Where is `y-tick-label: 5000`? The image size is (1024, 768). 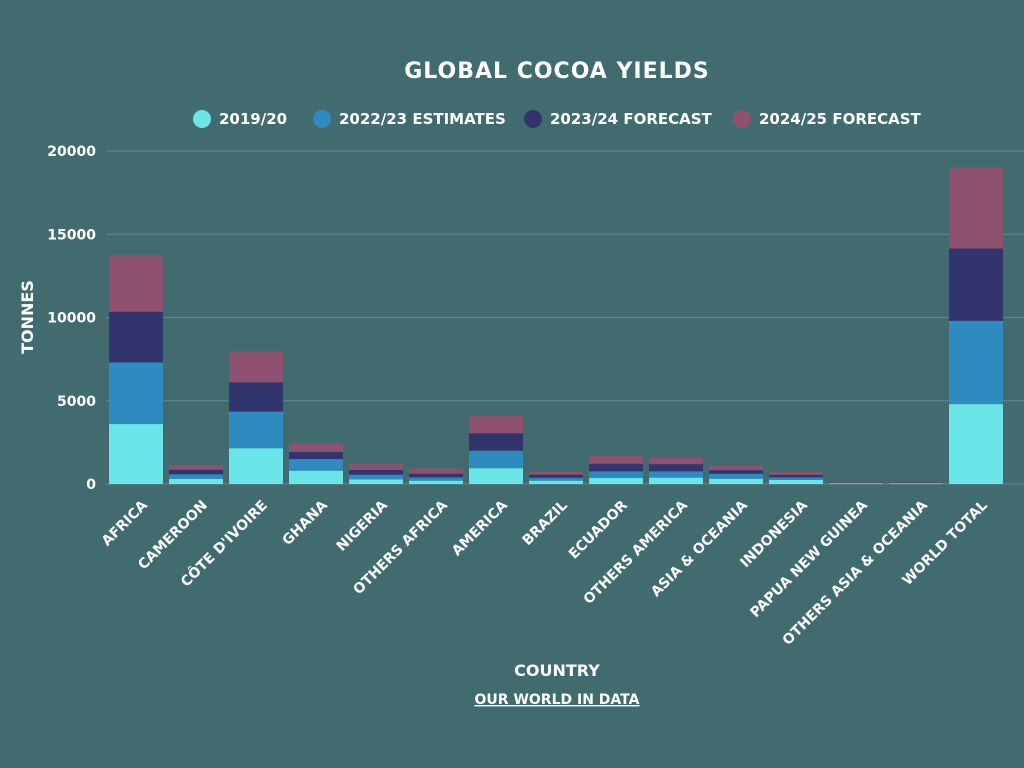
y-tick-label: 5000 is located at coordinates (76, 402).